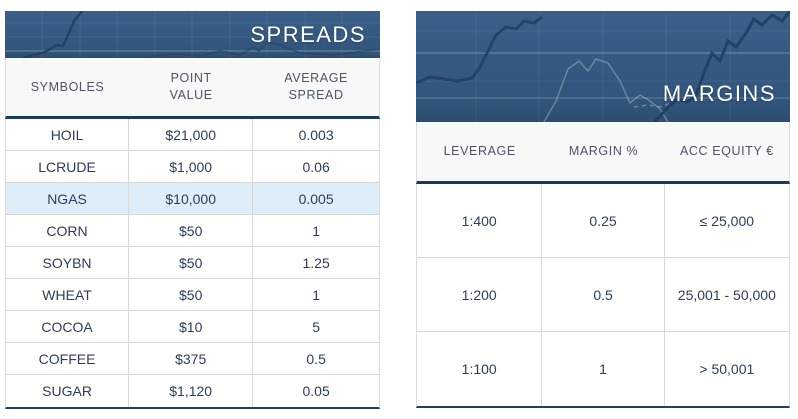 This screenshot has height=419, width=798. What do you see at coordinates (316, 166) in the screenshot?
I see `average-spread-cell: 0.06` at bounding box center [316, 166].